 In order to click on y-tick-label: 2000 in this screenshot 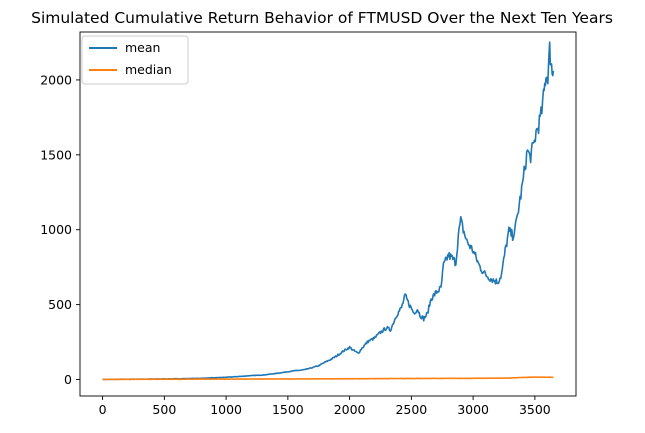, I will do `click(56, 79)`.